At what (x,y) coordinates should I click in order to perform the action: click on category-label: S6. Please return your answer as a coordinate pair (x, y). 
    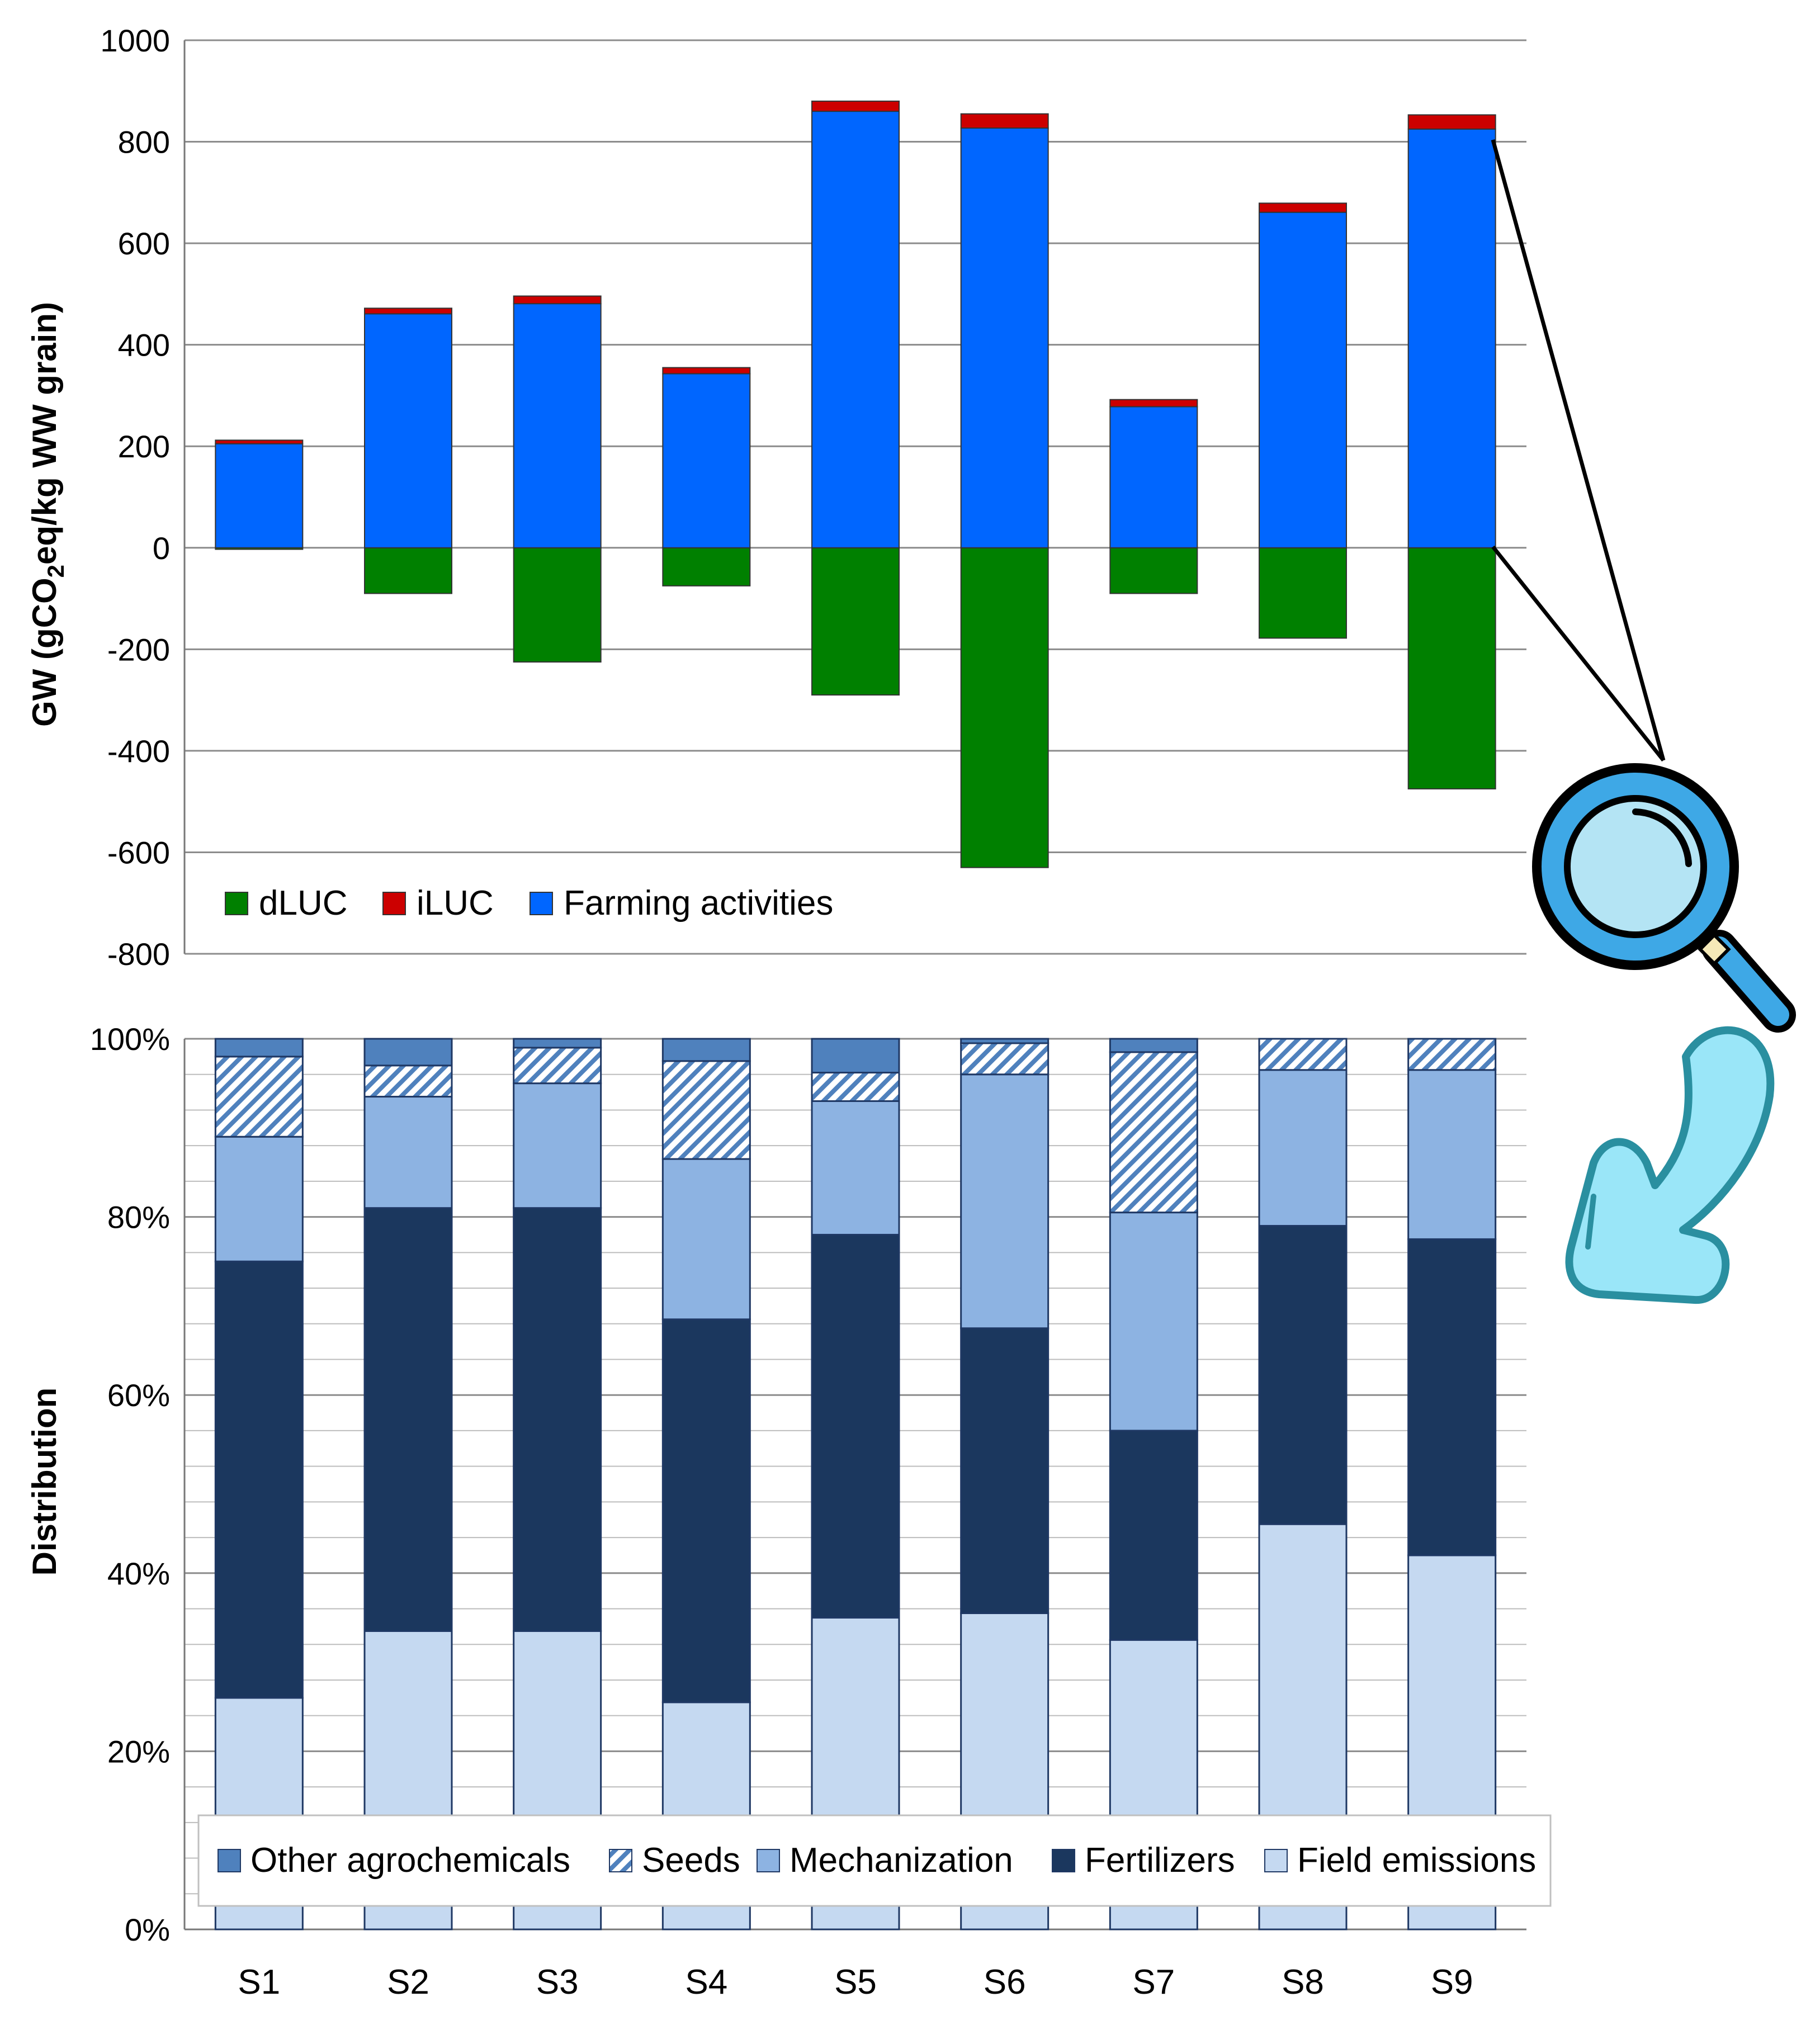
    Looking at the image, I should click on (1005, 1983).